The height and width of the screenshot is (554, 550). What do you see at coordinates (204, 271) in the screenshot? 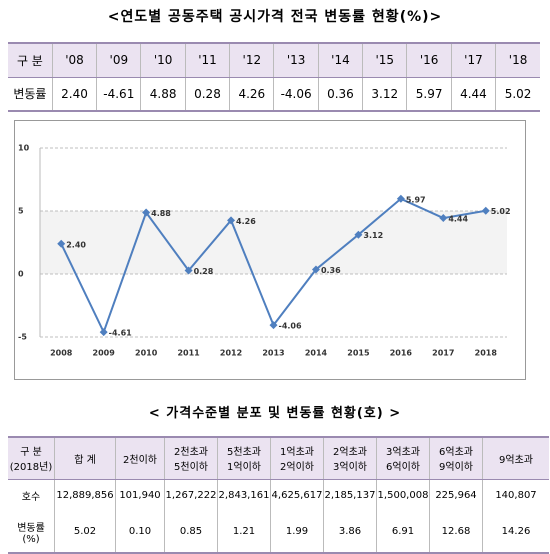
I see `data-label: 0.28` at bounding box center [204, 271].